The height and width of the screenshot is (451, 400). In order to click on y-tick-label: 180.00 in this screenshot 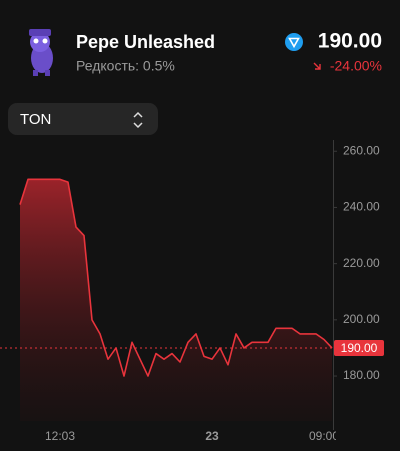, I will do `click(361, 375)`.